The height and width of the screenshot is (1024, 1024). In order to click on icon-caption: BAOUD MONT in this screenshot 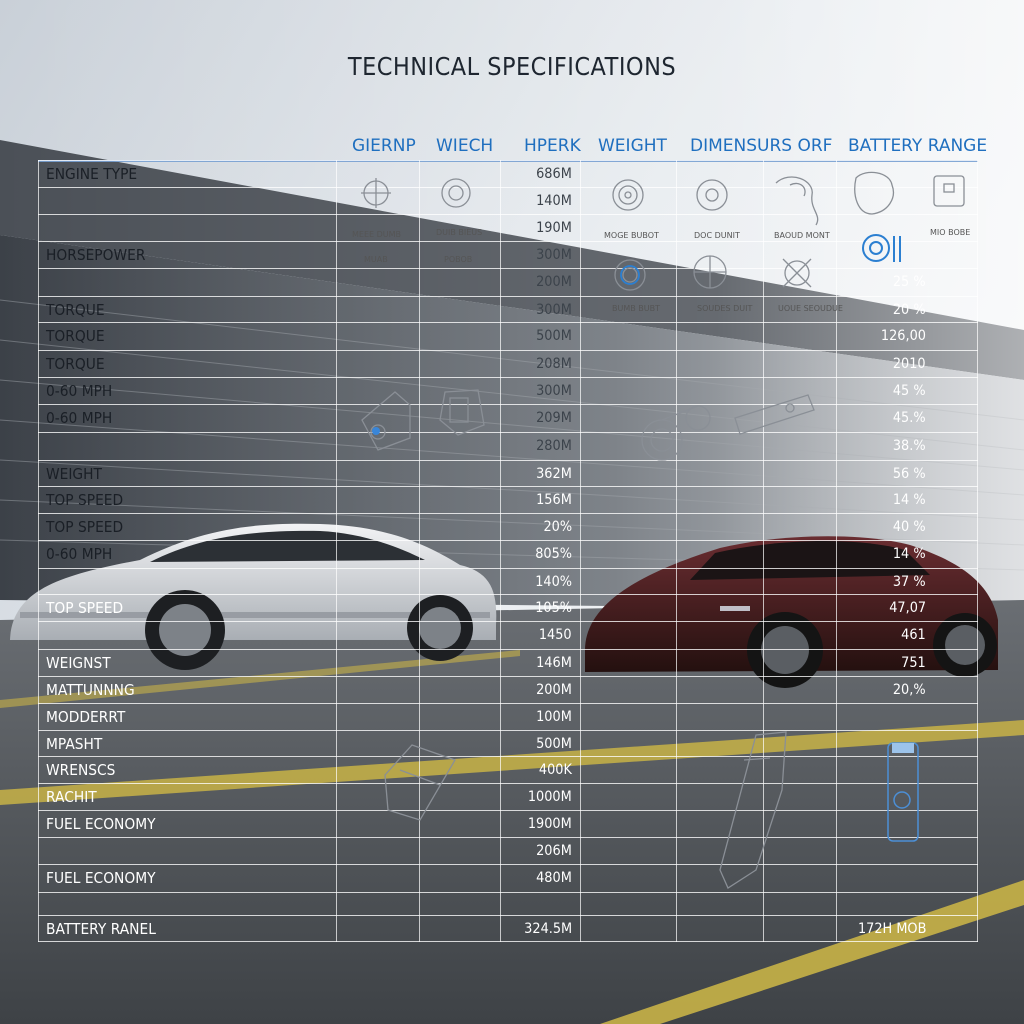, I will do `click(802, 235)`.